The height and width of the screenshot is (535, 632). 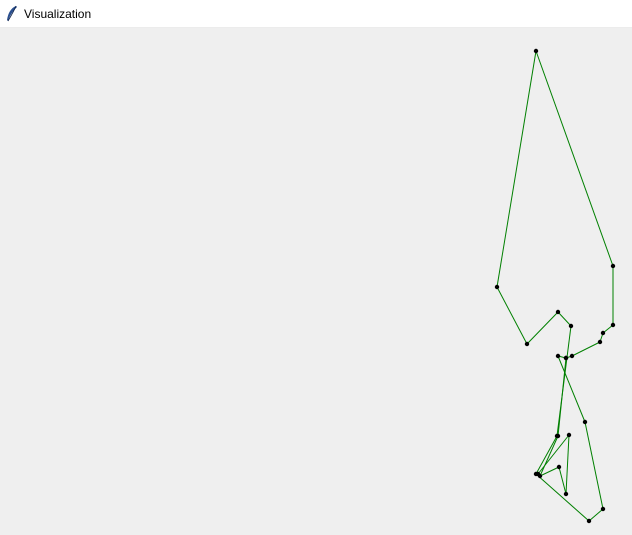 I want to click on feather-icon, so click(x=12, y=13).